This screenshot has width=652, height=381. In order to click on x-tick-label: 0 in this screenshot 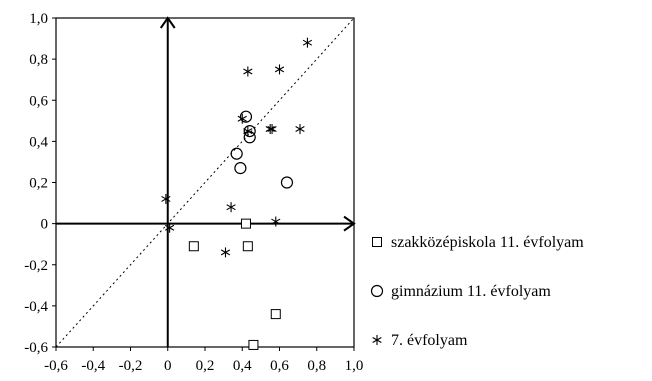, I will do `click(168, 366)`.